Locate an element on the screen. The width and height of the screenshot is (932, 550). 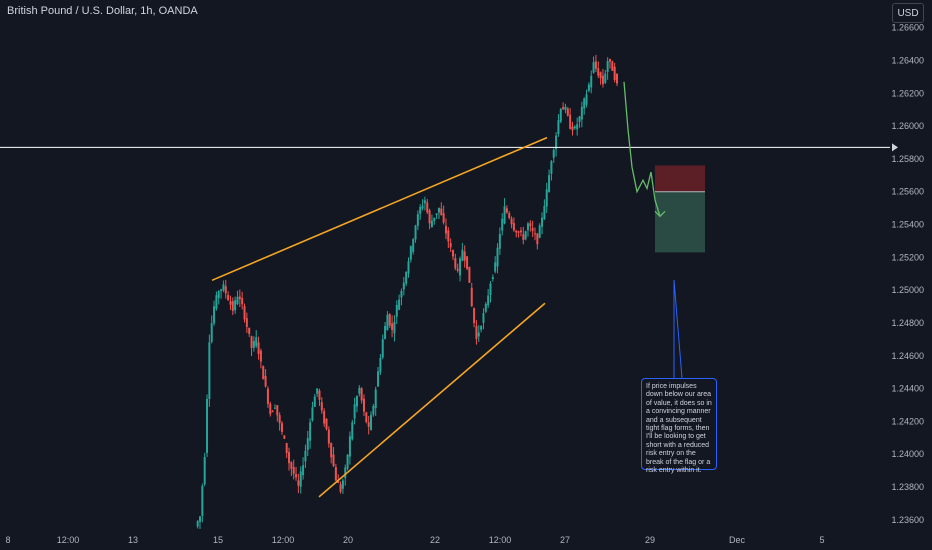
time-tick-label: 15 is located at coordinates (218, 540).